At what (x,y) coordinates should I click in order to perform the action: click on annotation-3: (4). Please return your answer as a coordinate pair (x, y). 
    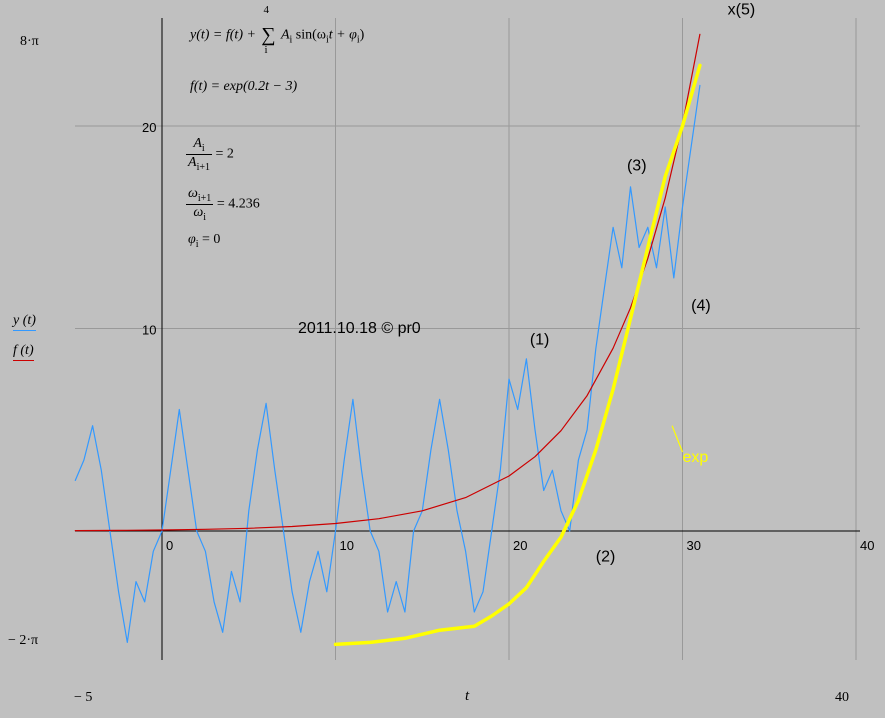
    Looking at the image, I should click on (701, 305).